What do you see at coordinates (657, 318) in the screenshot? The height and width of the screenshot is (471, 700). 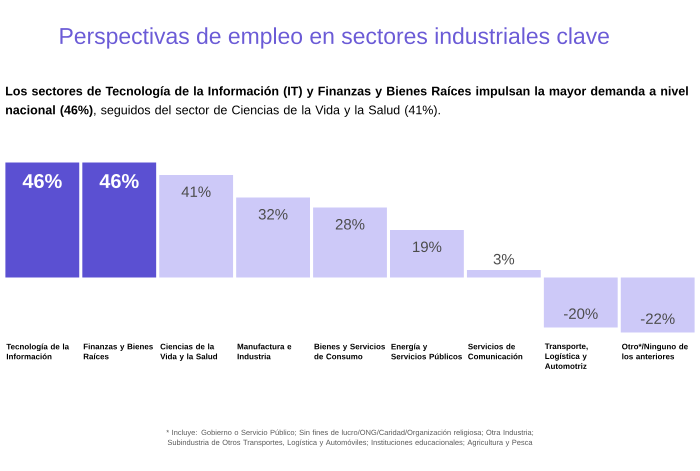 I see `data-label: -22%` at bounding box center [657, 318].